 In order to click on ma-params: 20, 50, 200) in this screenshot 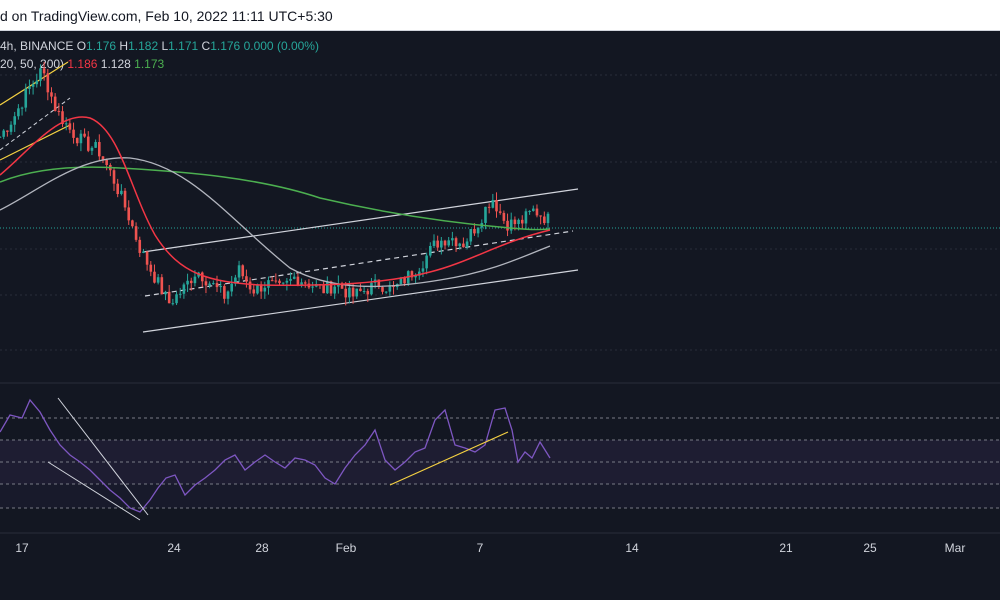, I will do `click(32, 64)`.